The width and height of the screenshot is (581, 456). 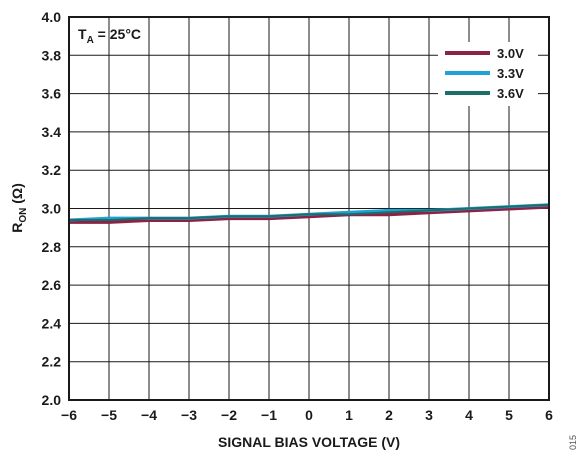 What do you see at coordinates (149, 415) in the screenshot?
I see `x-tick-label: −4` at bounding box center [149, 415].